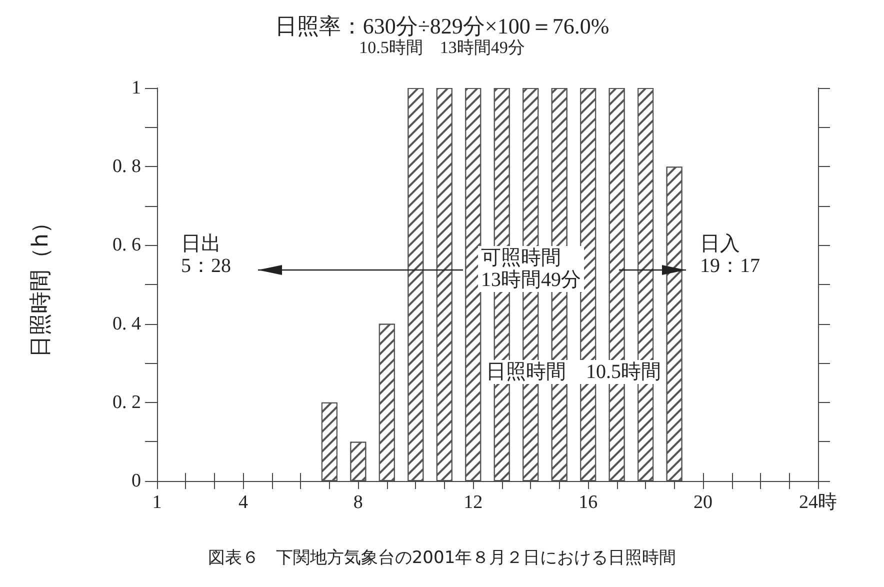 The height and width of the screenshot is (587, 884). What do you see at coordinates (442, 558) in the screenshot?
I see `text: 図表６ 下関地方気象台の2001年８月２日における日照時間` at bounding box center [442, 558].